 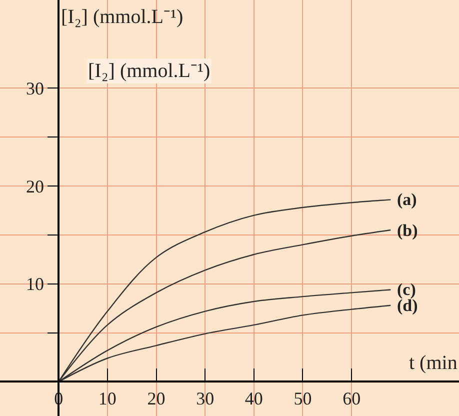 What do you see at coordinates (35, 88) in the screenshot?
I see `y-tick-label: 30` at bounding box center [35, 88].